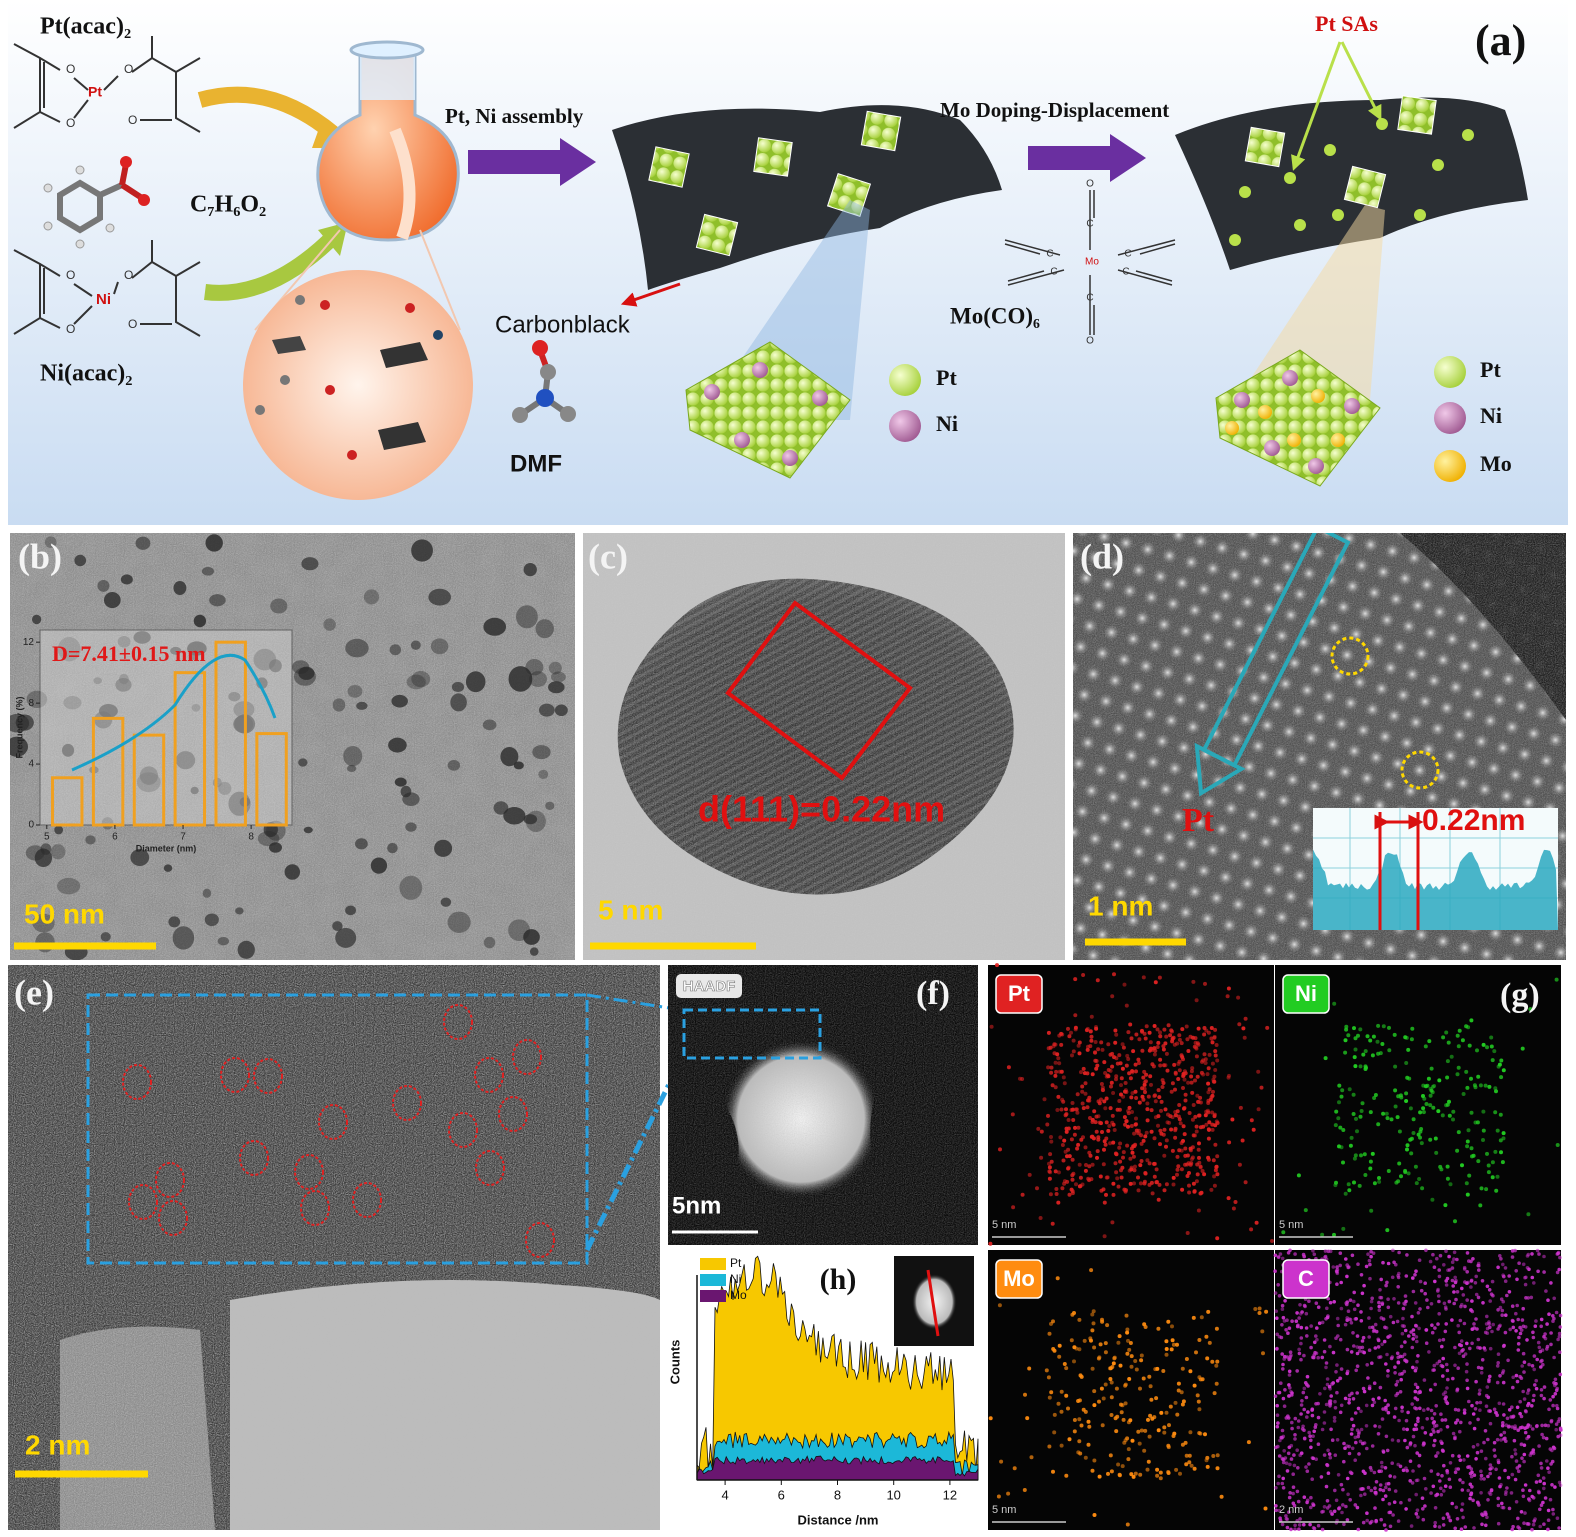 The width and height of the screenshot is (1576, 1537). Describe the element at coordinates (1089, 298) in the screenshot. I see `atom-label: C` at that location.